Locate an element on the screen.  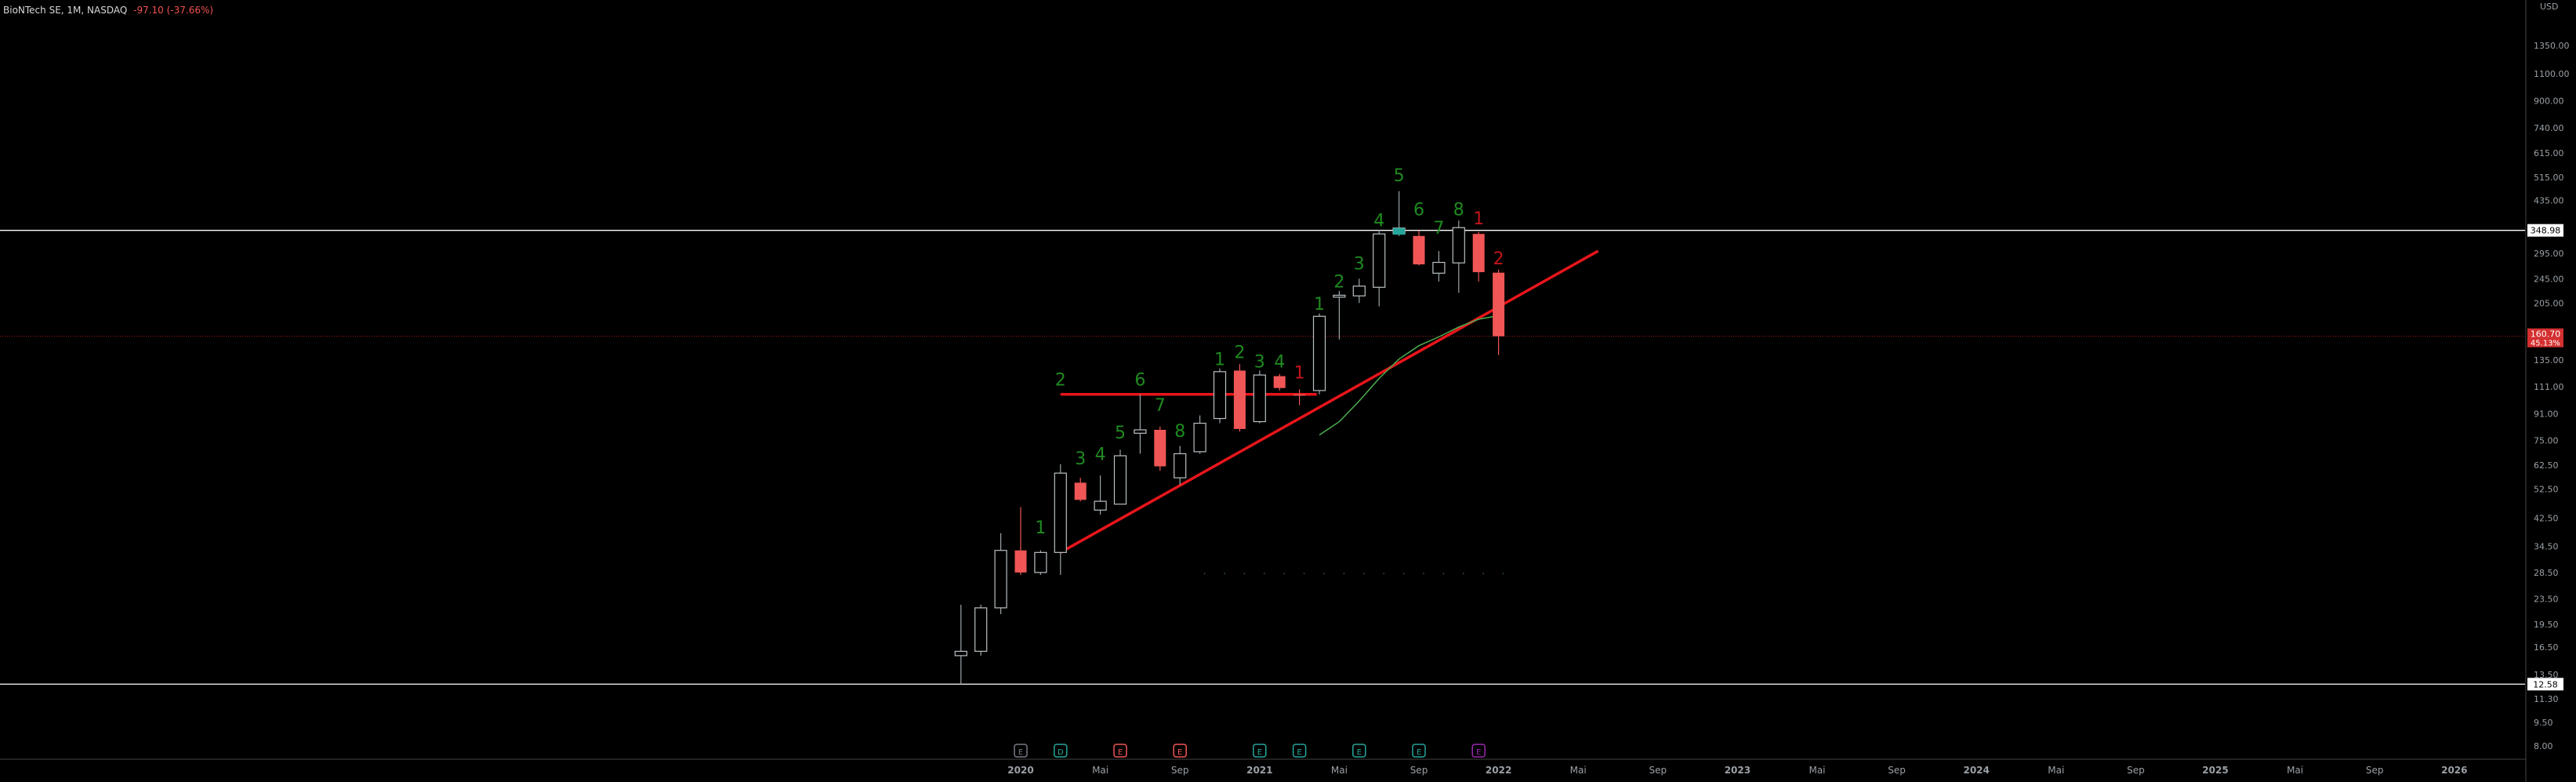
moving-average-line is located at coordinates (1409, 375).